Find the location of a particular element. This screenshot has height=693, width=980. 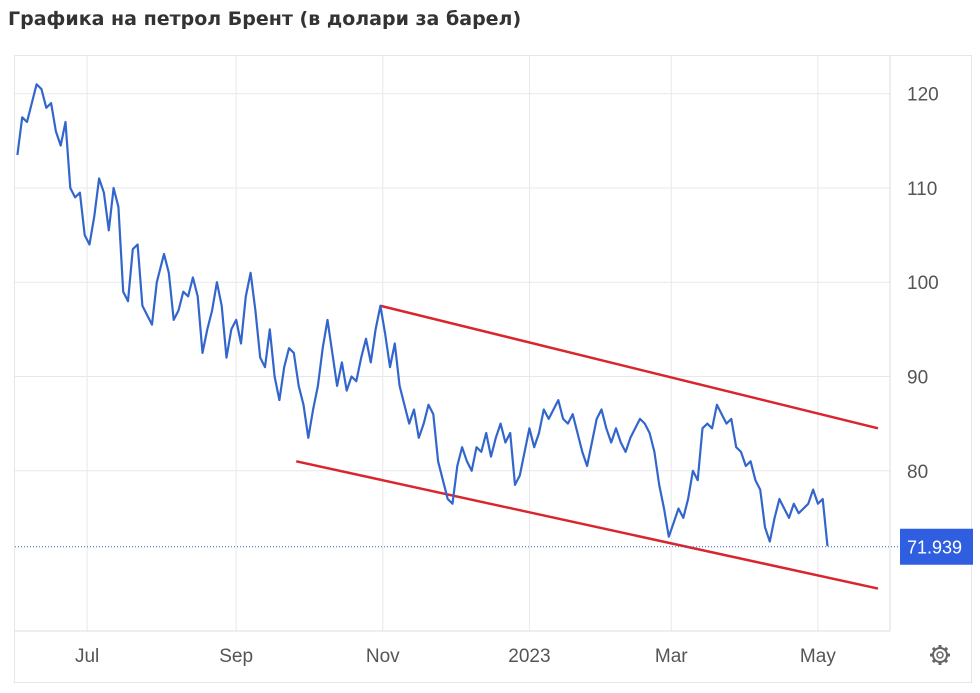

y-tick-label: 80 is located at coordinates (917, 472).